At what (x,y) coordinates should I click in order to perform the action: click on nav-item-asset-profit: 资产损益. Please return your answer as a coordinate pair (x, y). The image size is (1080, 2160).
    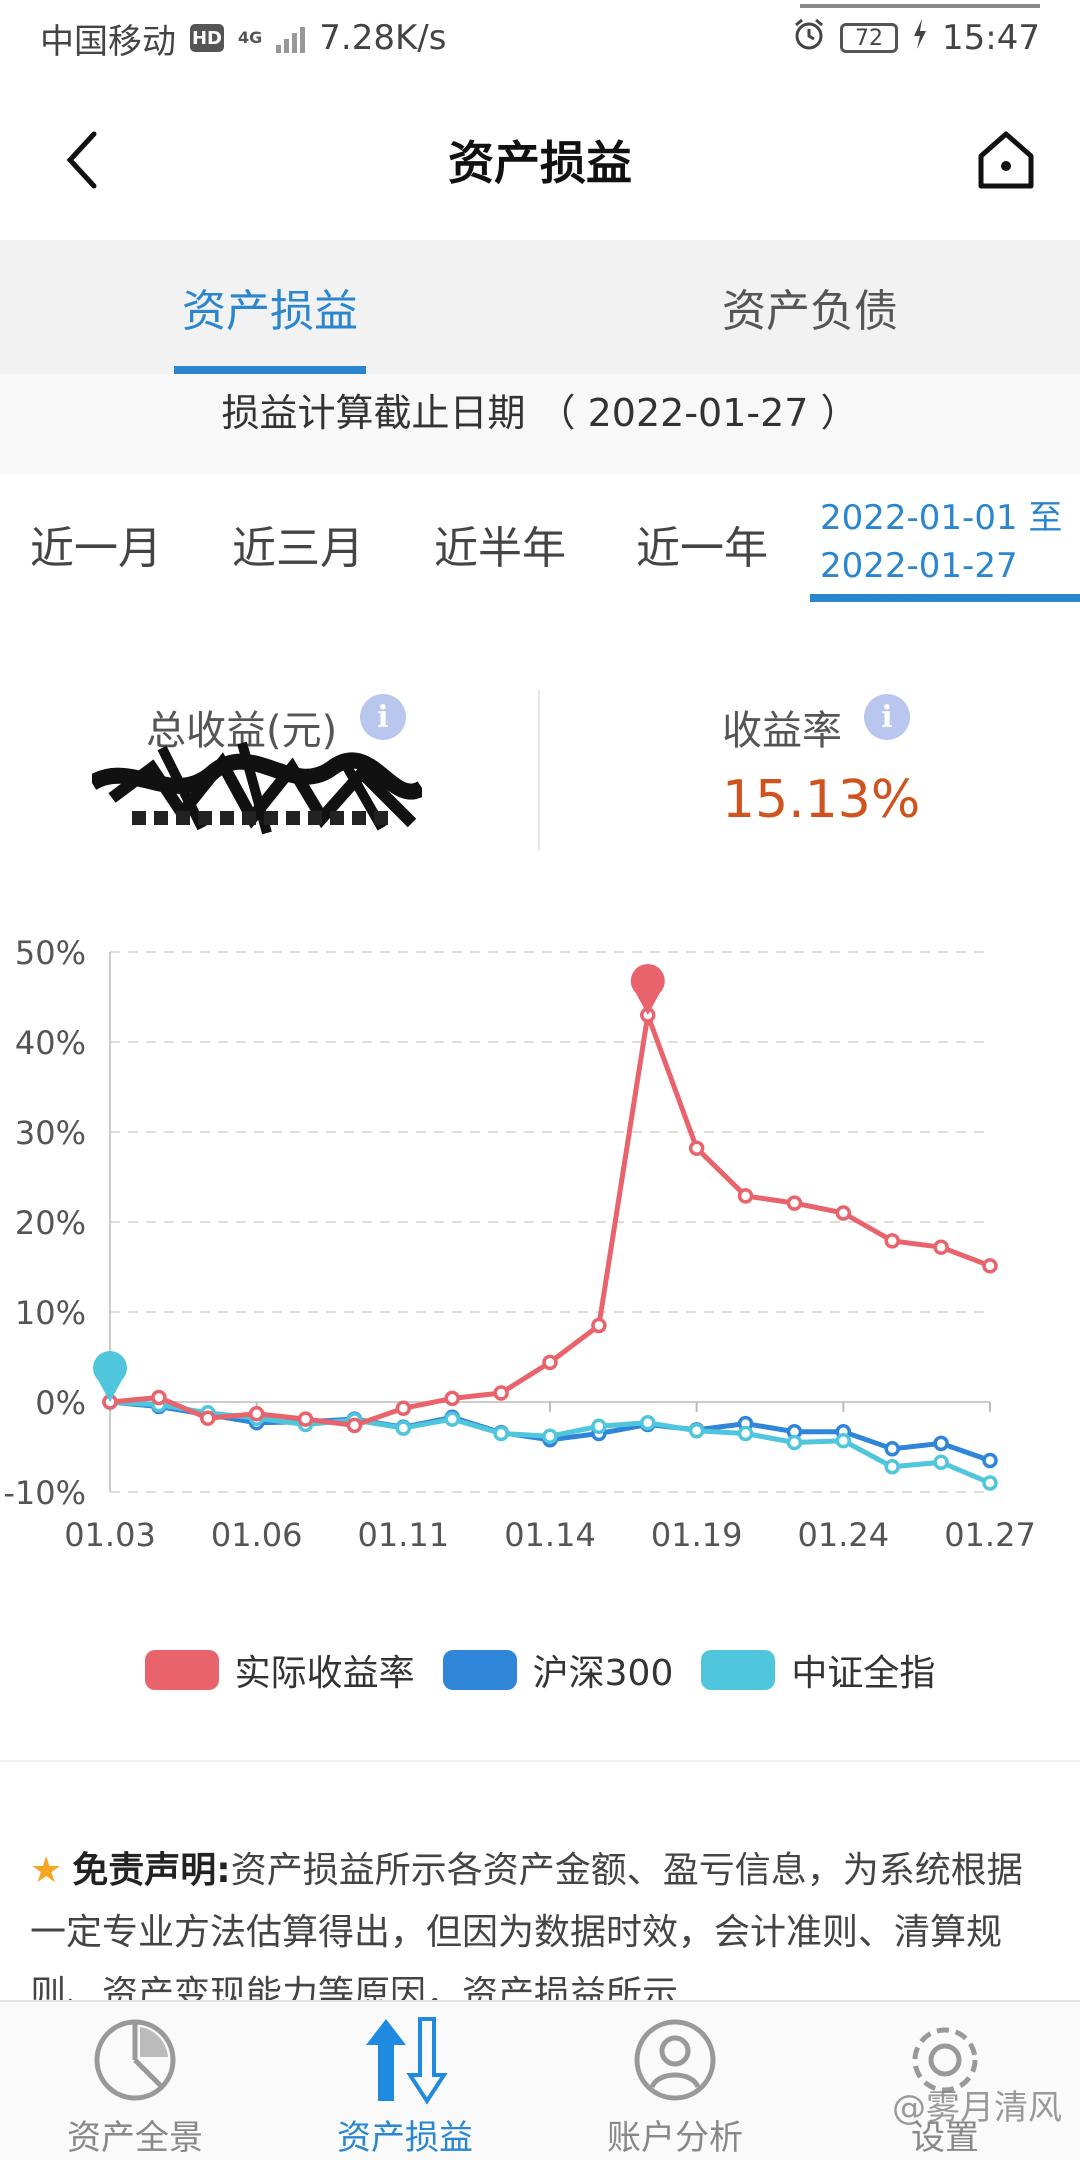
    Looking at the image, I should click on (405, 2081).